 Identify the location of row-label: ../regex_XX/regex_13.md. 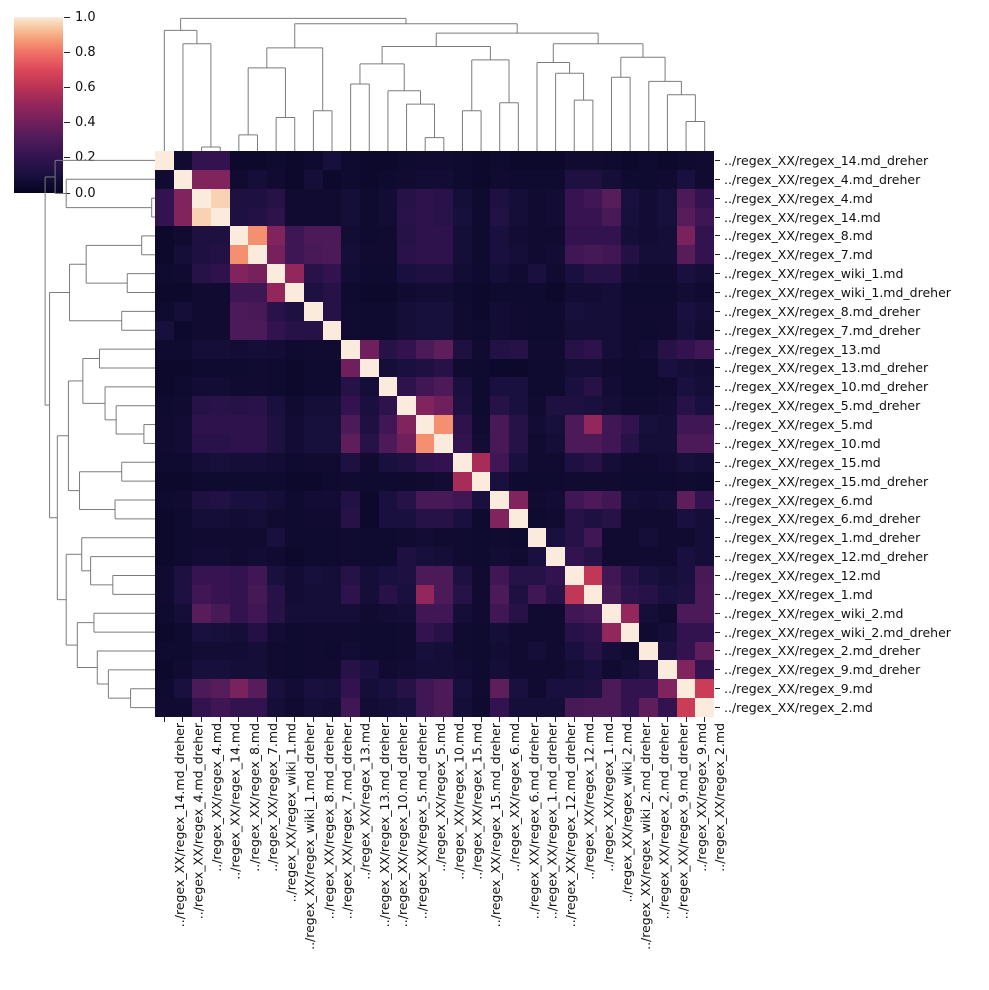
(802, 349).